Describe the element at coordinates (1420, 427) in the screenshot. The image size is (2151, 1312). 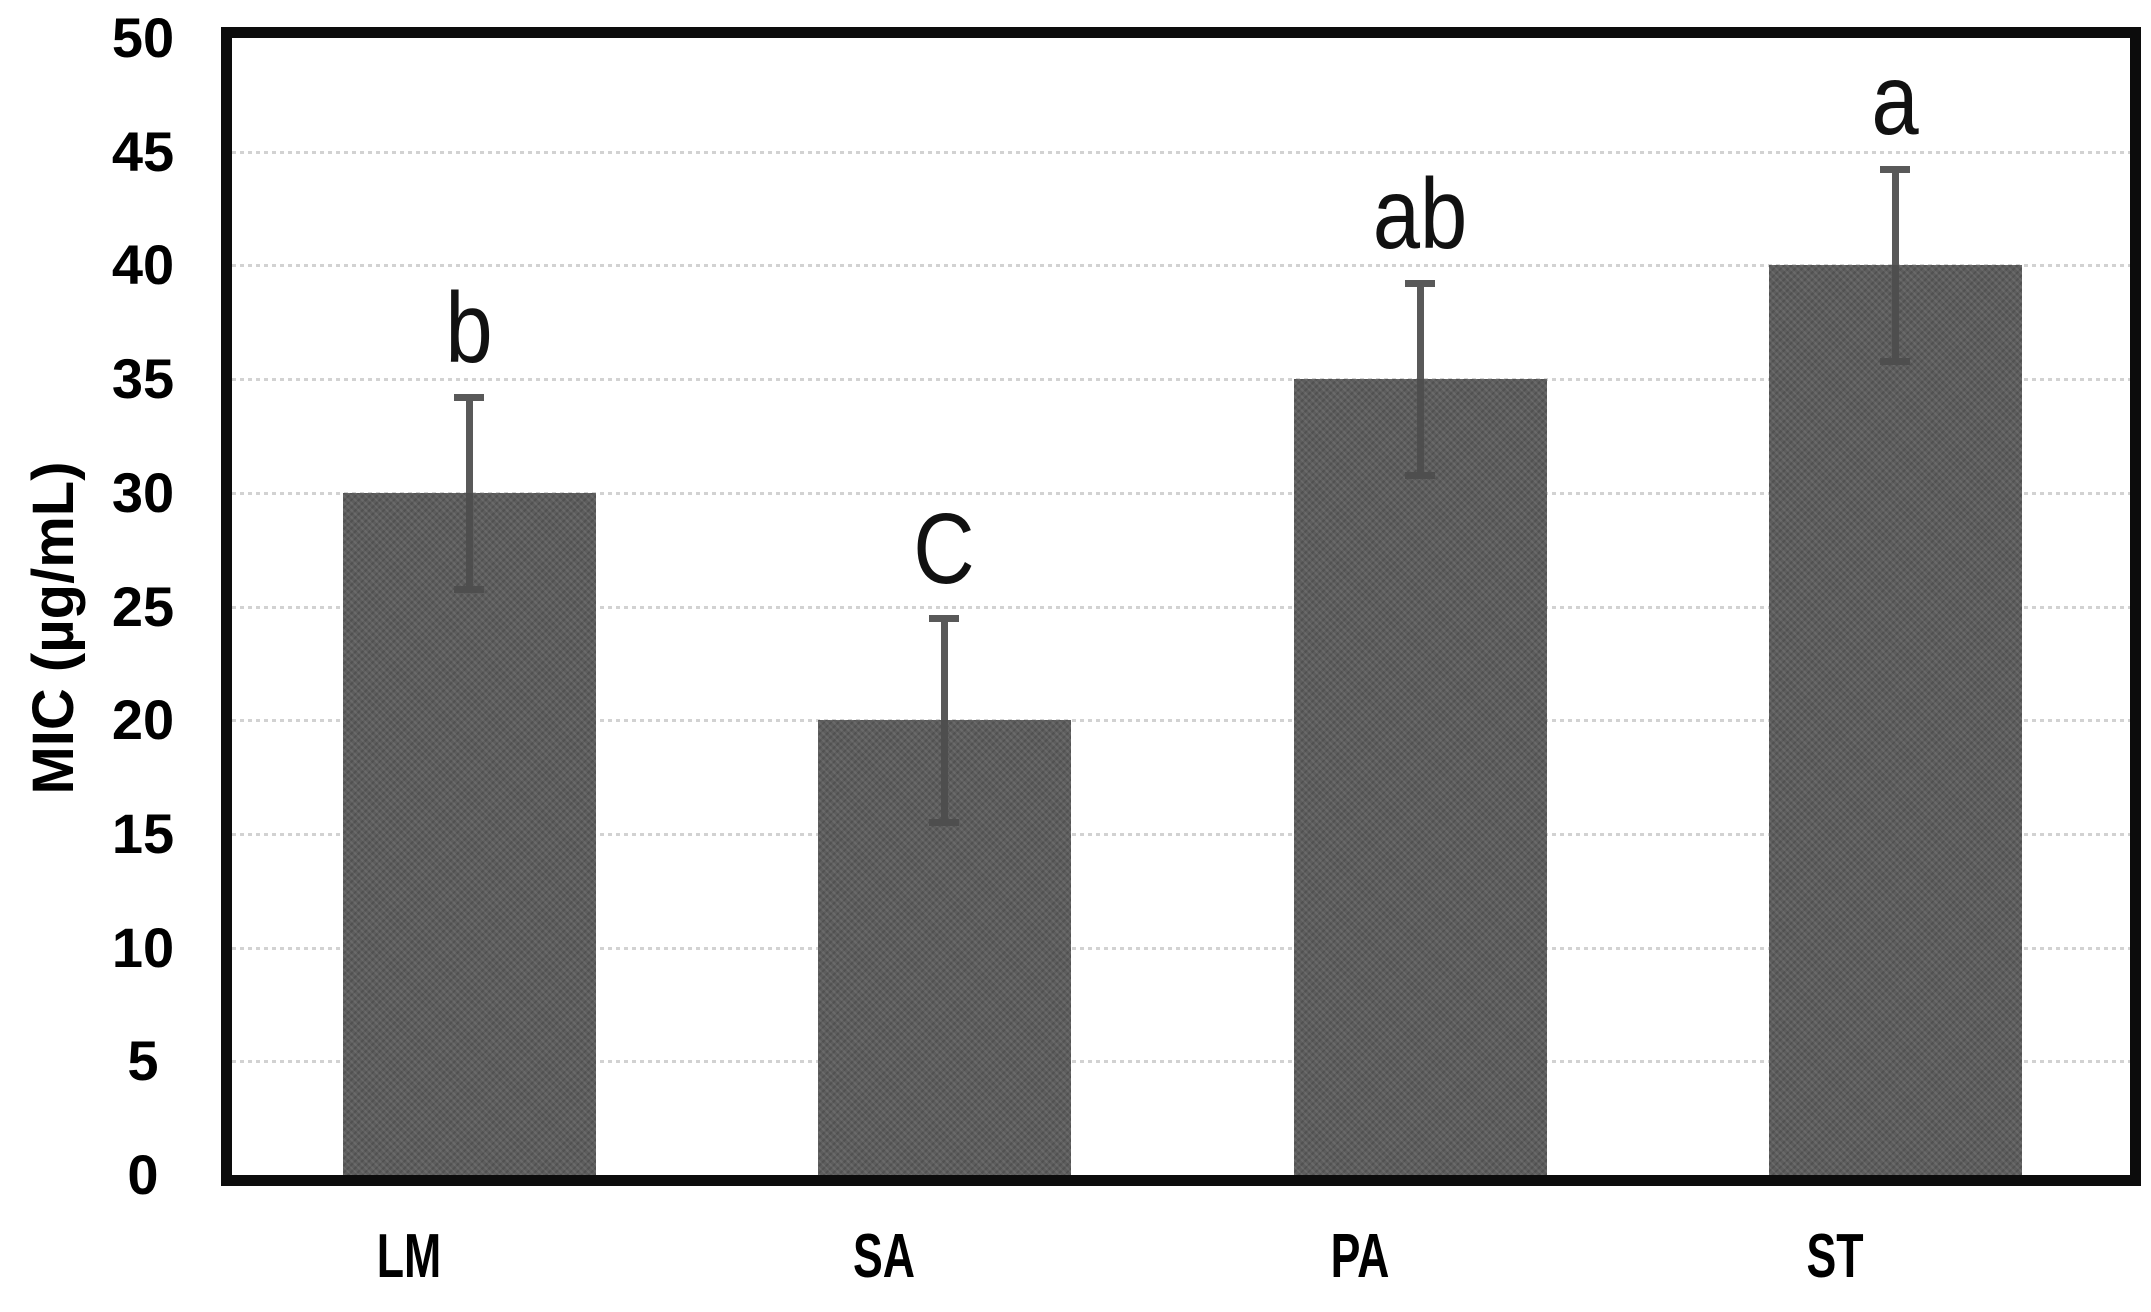
I see `error-bar-lower-PA` at that location.